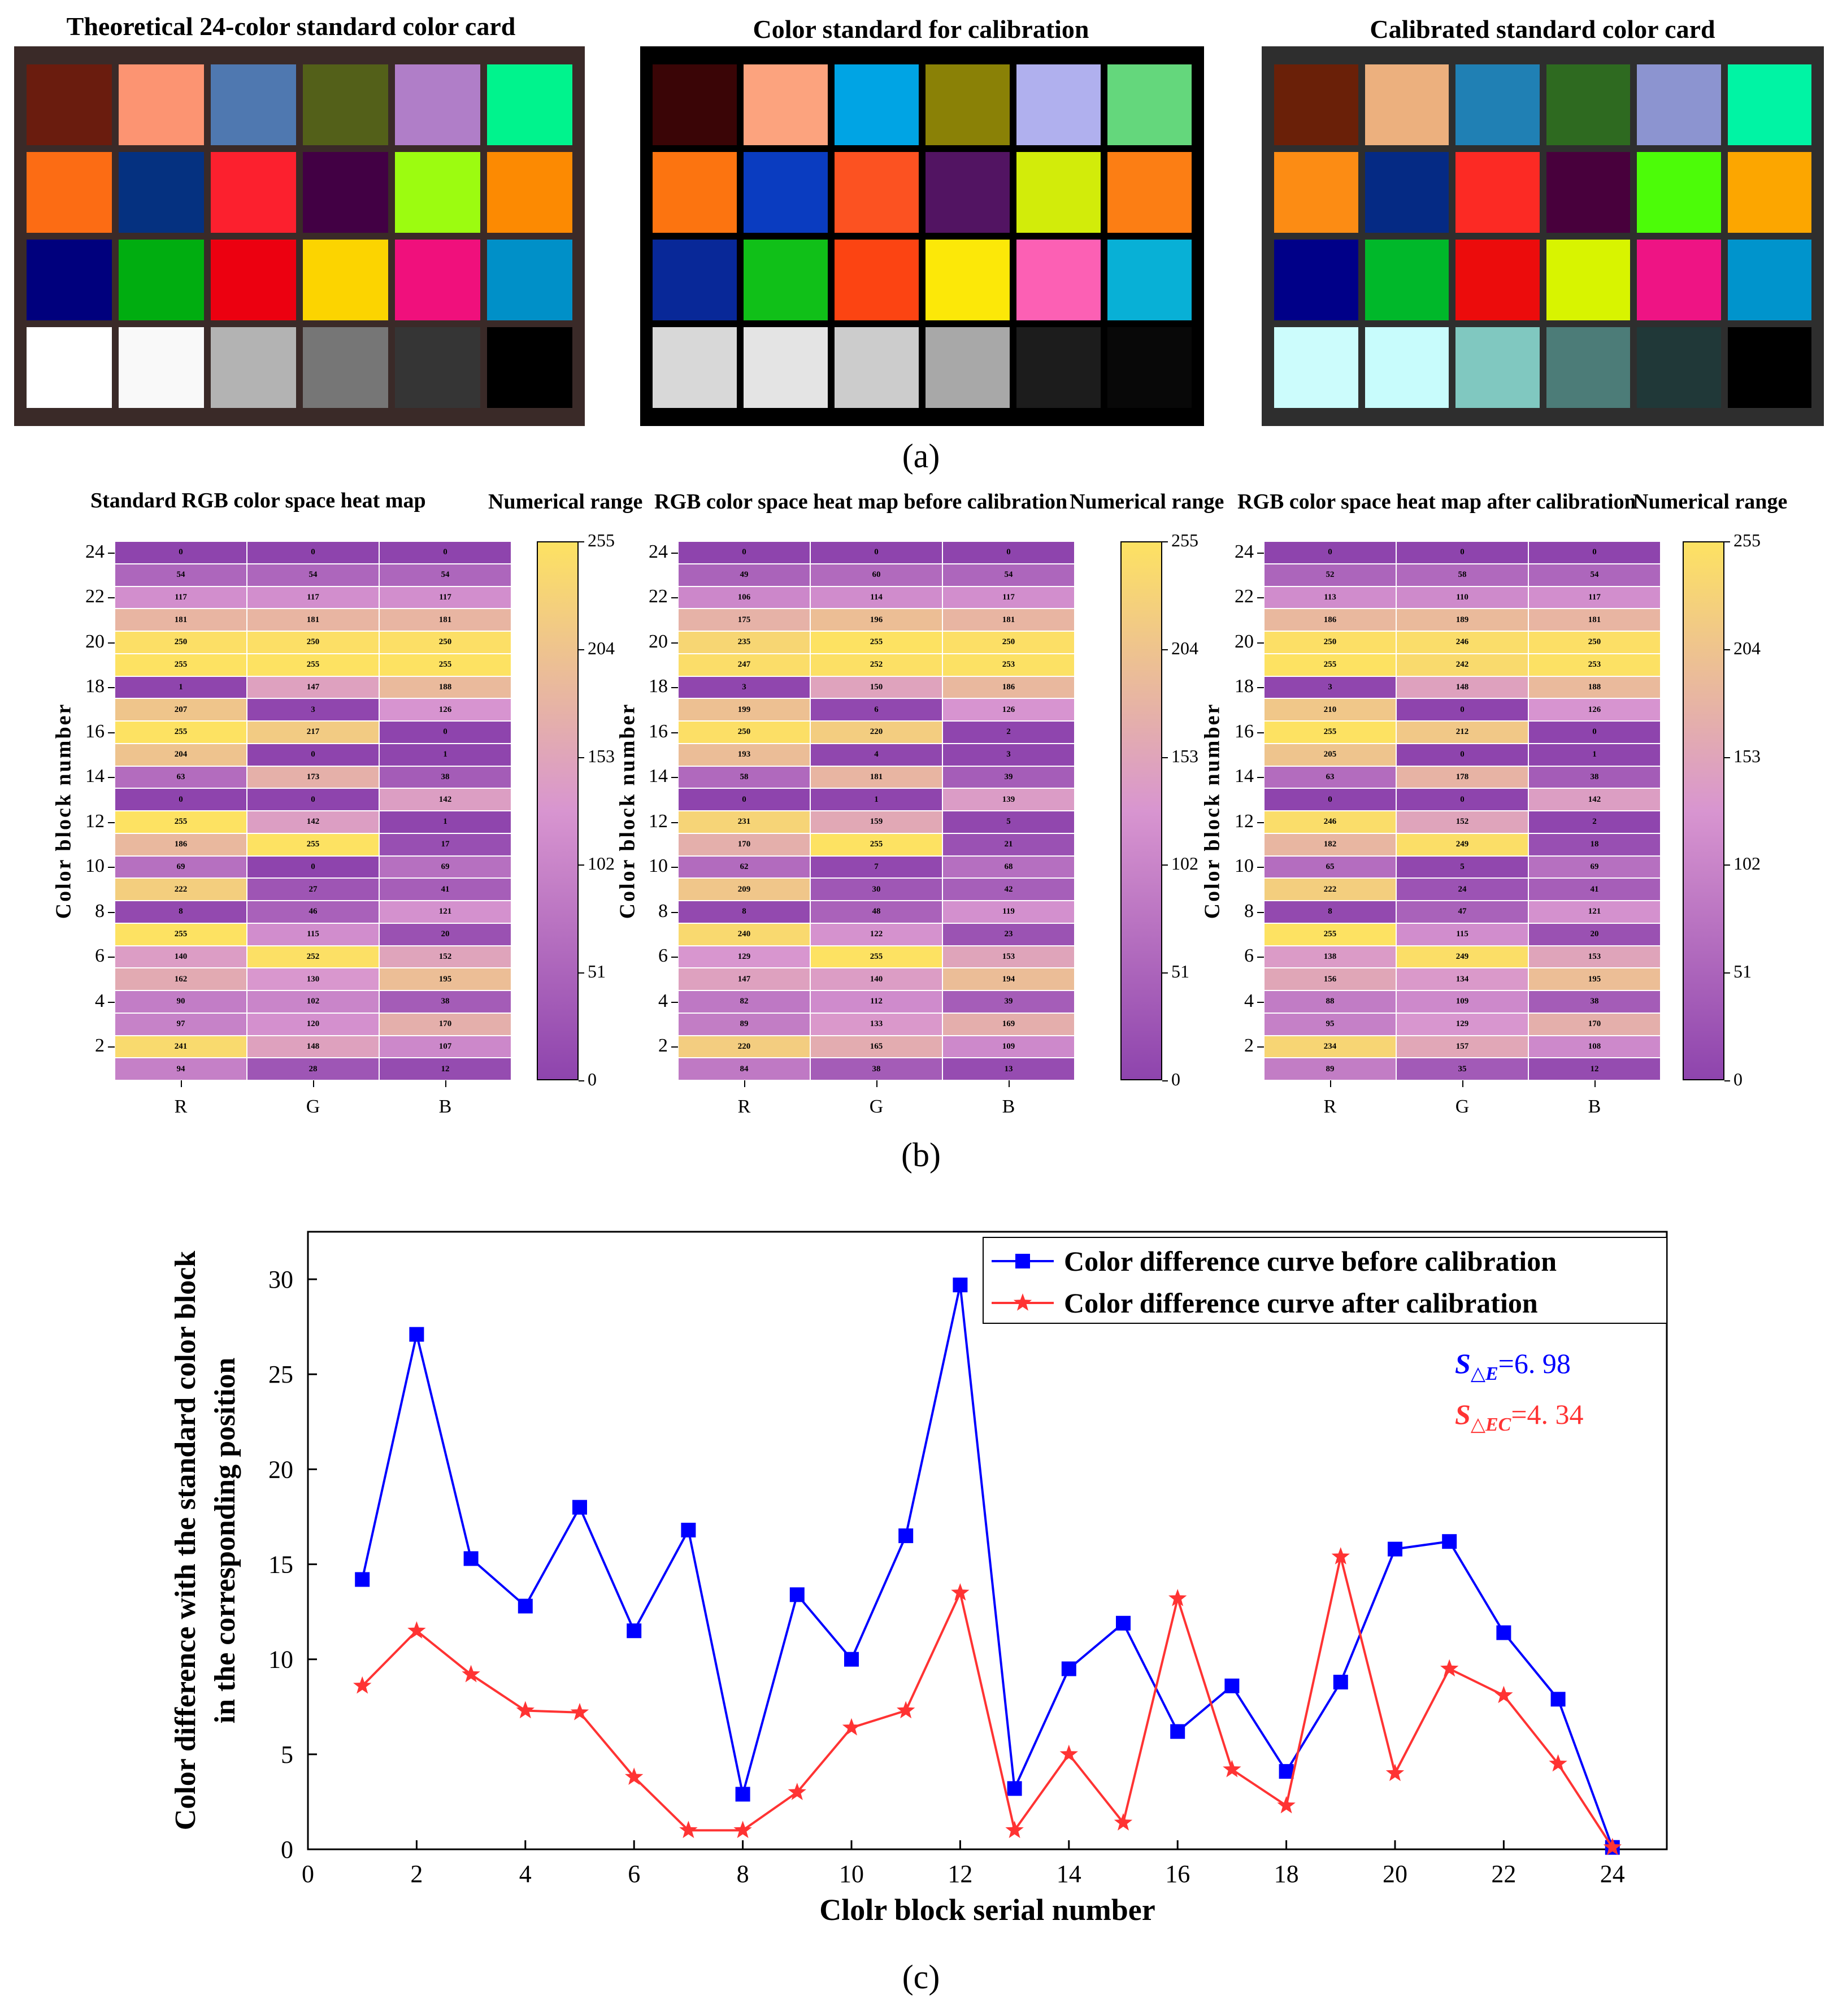  What do you see at coordinates (1594, 889) in the screenshot?
I see `heatmap-cell: 41` at bounding box center [1594, 889].